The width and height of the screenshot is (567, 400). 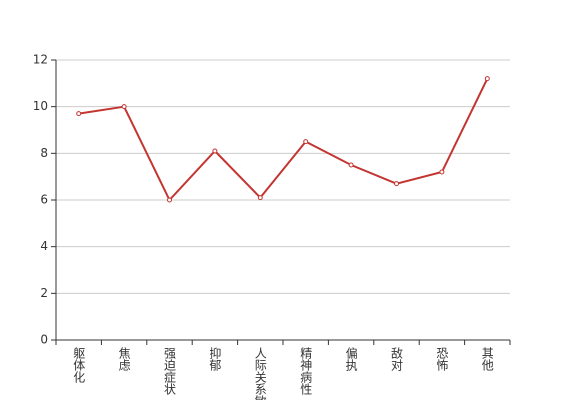 What do you see at coordinates (44, 200) in the screenshot?
I see `y-tick-label: 6` at bounding box center [44, 200].